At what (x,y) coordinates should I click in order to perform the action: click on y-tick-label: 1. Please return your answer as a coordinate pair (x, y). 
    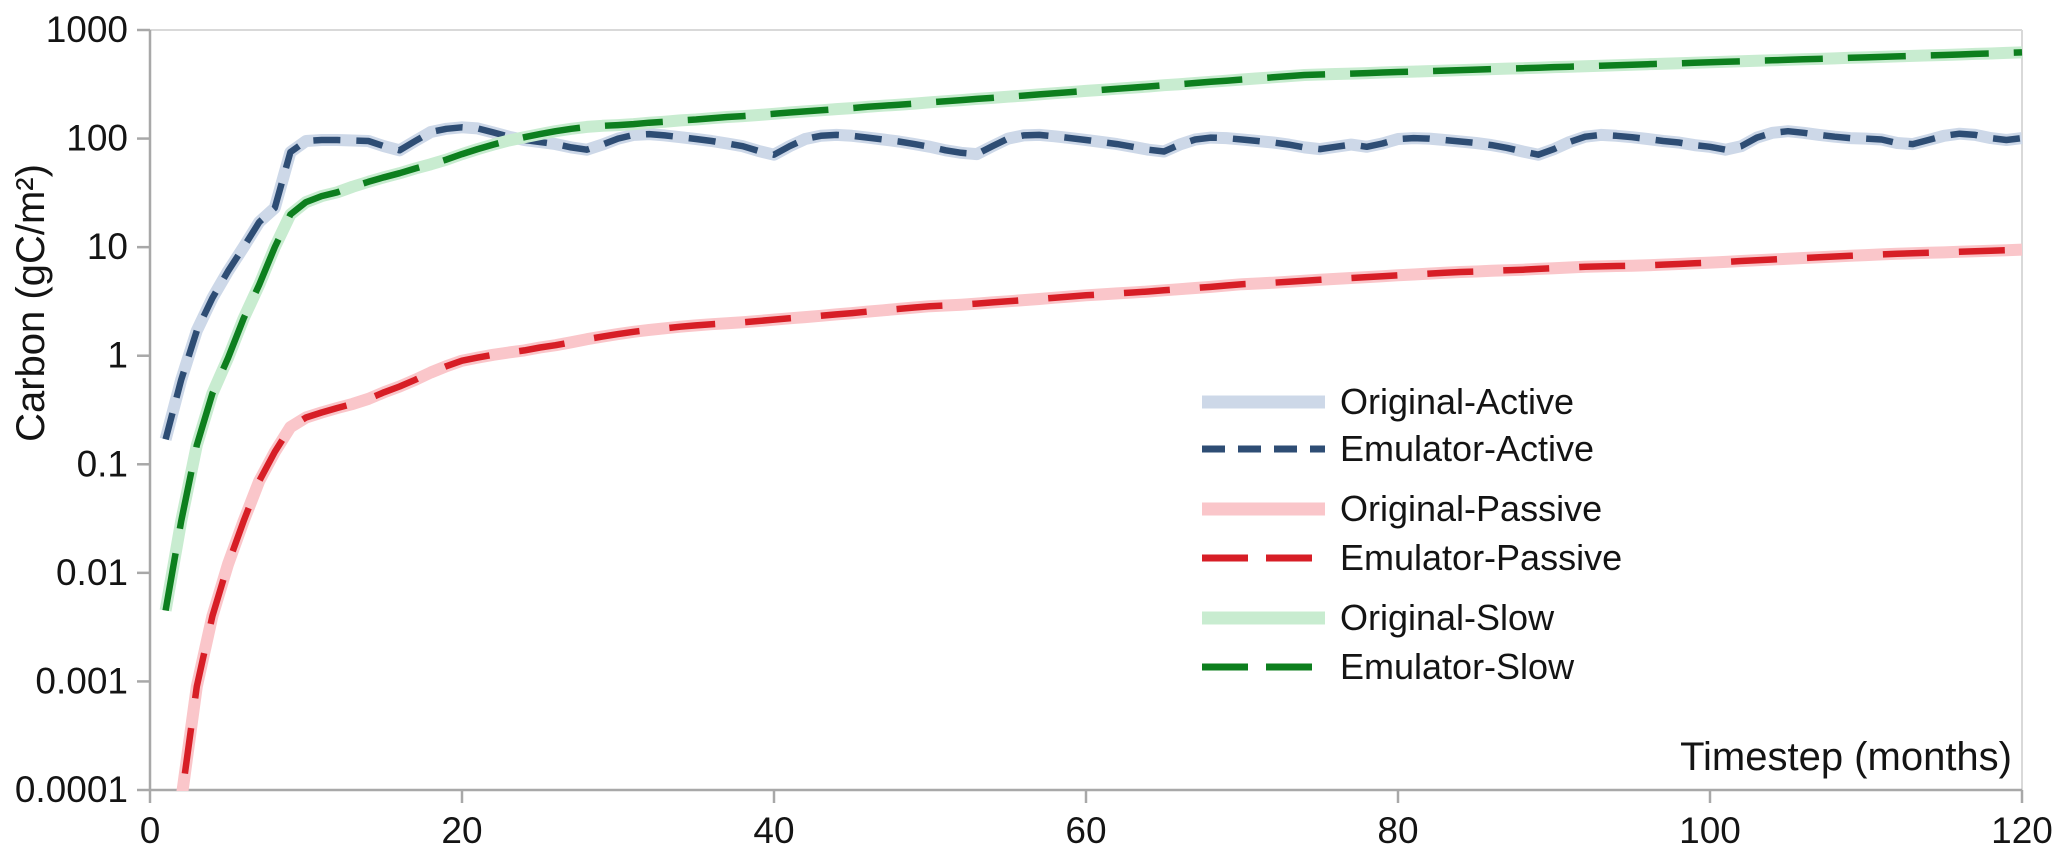
    Looking at the image, I should click on (117, 355).